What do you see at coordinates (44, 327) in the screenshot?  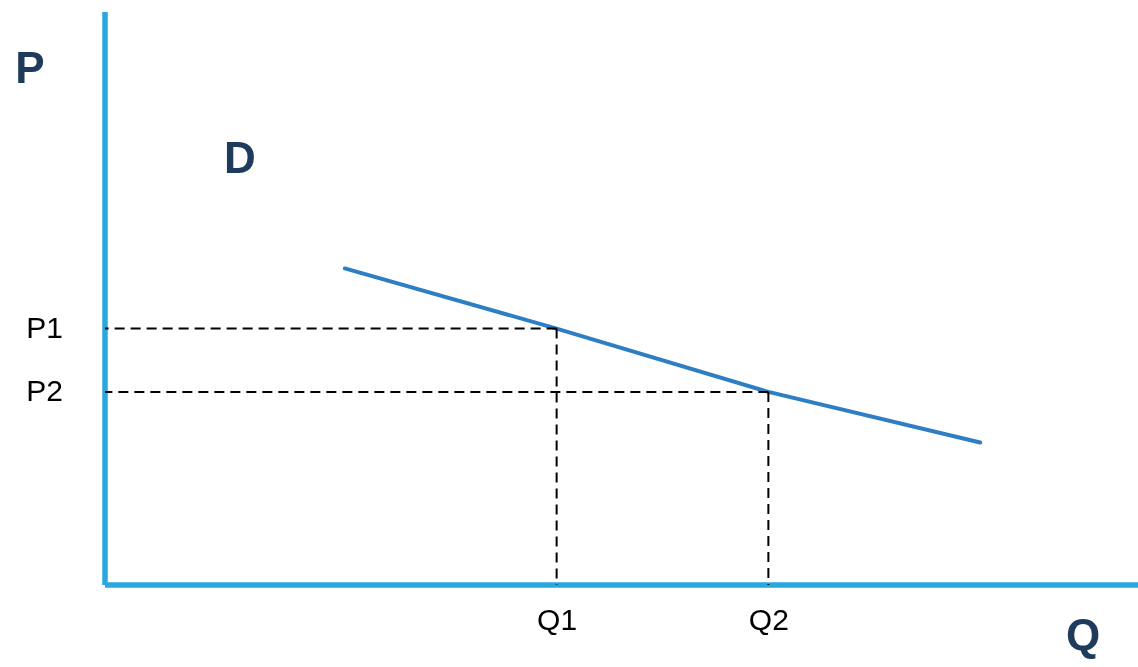 I see `ref-line-label: P1` at bounding box center [44, 327].